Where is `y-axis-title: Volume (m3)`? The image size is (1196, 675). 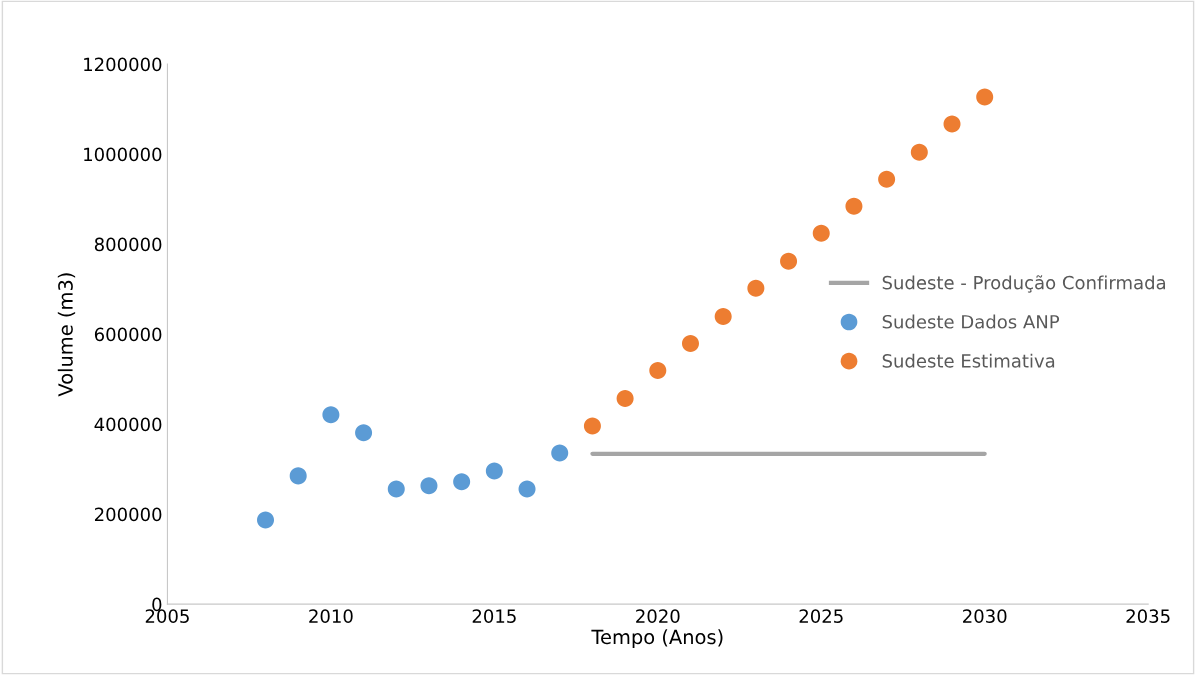
y-axis-title: Volume (m3) is located at coordinates (66, 335).